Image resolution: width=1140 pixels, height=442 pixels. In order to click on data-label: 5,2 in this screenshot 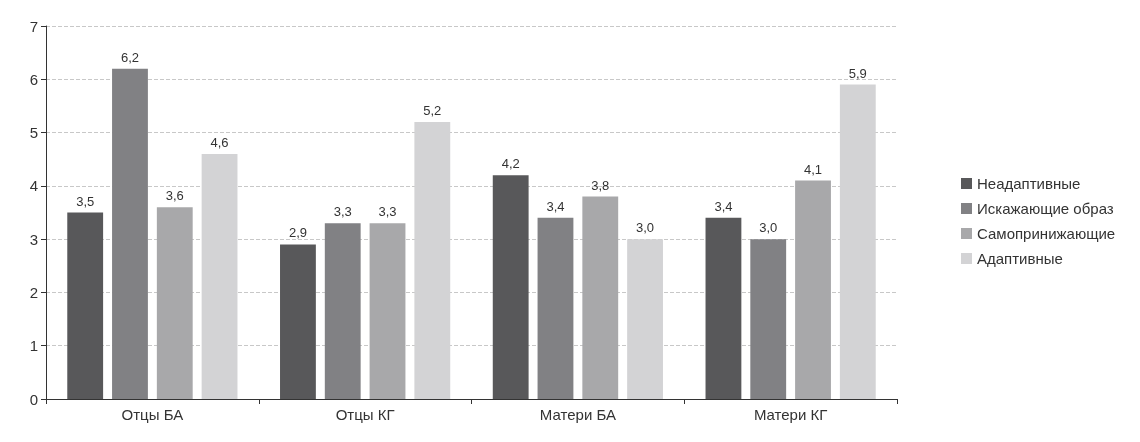, I will do `click(432, 110)`.